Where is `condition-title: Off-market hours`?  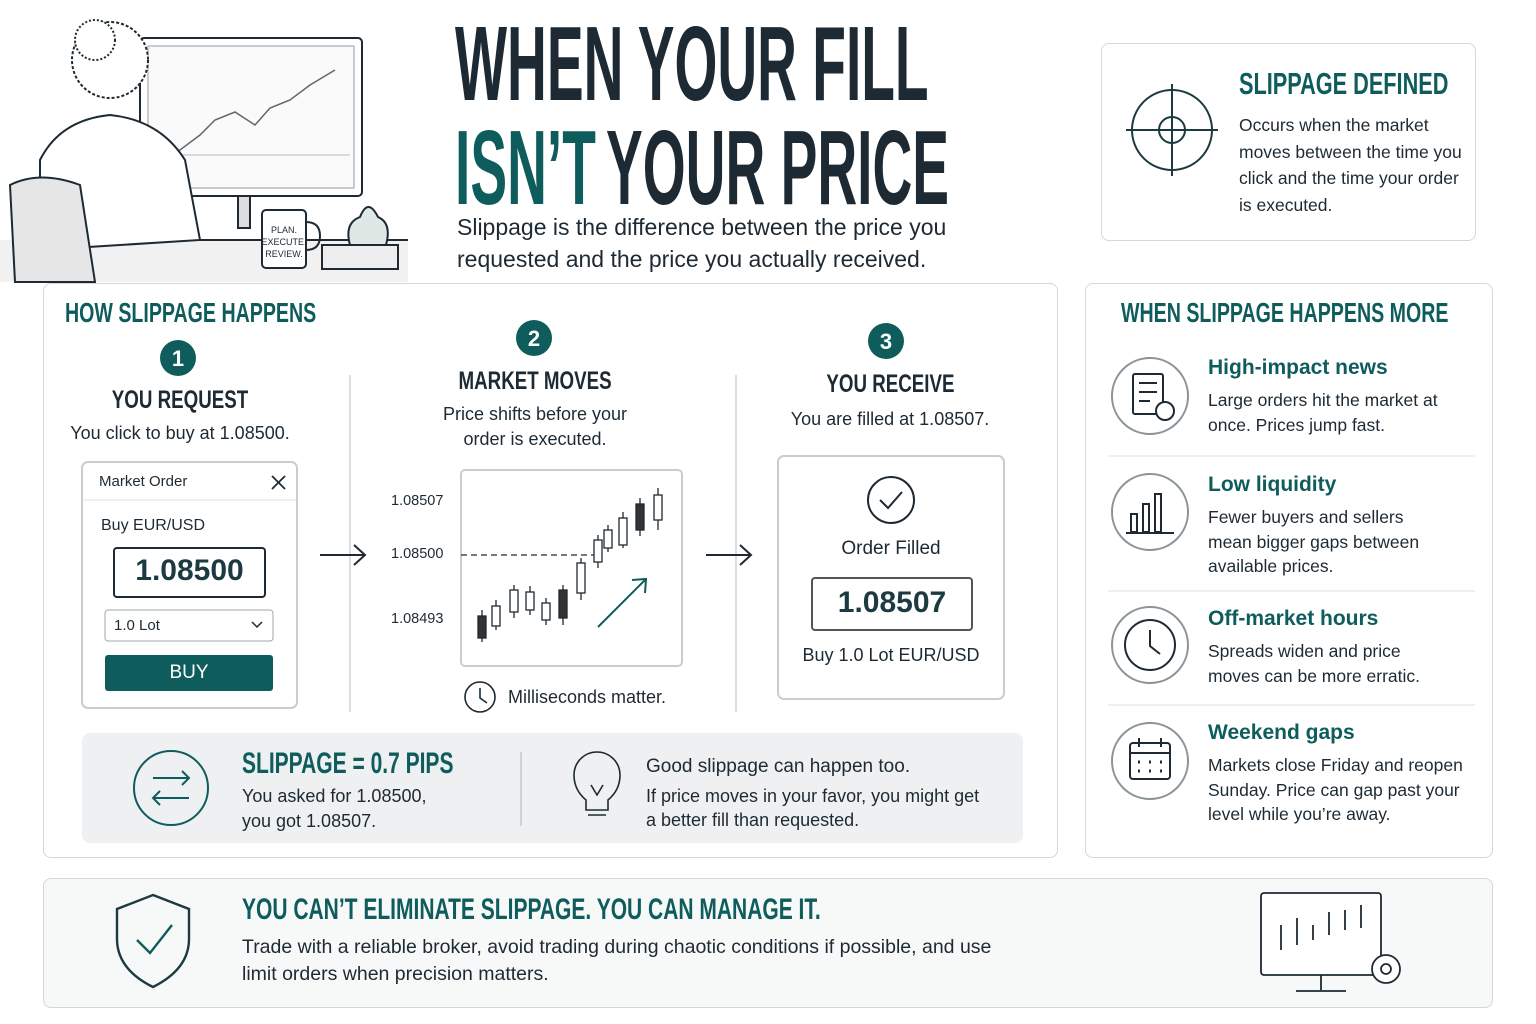 condition-title: Off-market hours is located at coordinates (1293, 618).